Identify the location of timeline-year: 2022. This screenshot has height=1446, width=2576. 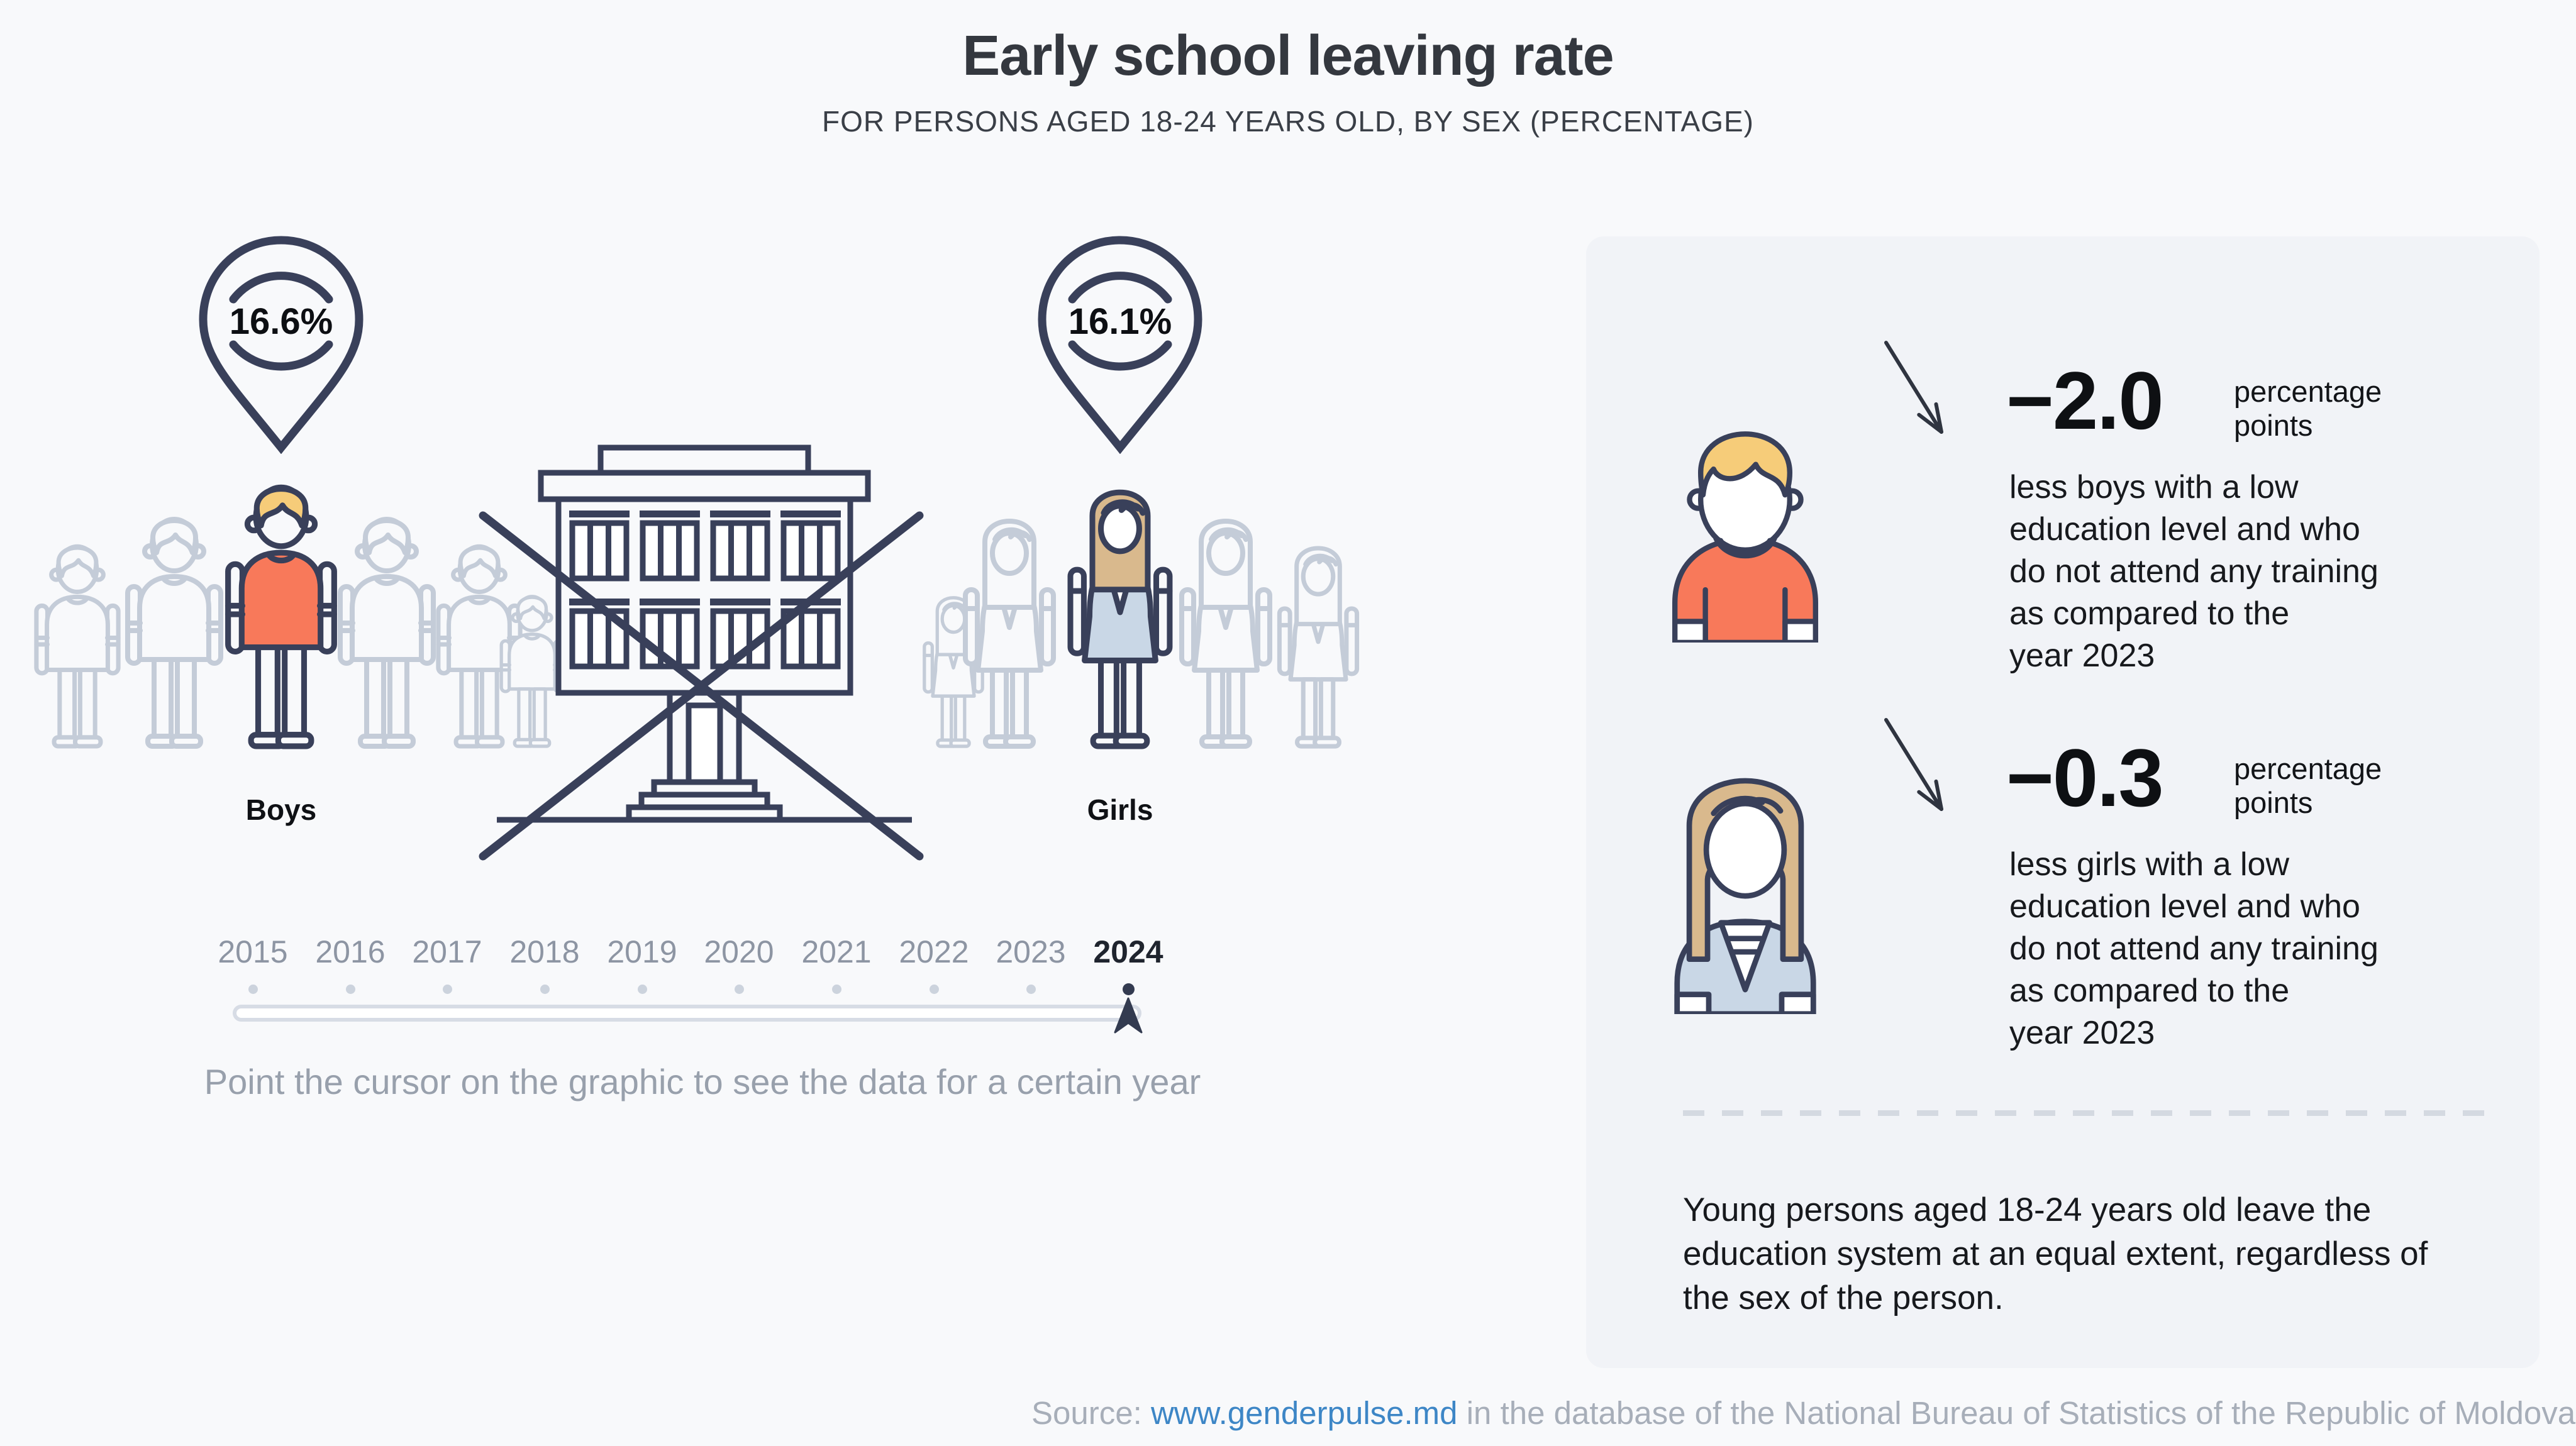
(934, 951).